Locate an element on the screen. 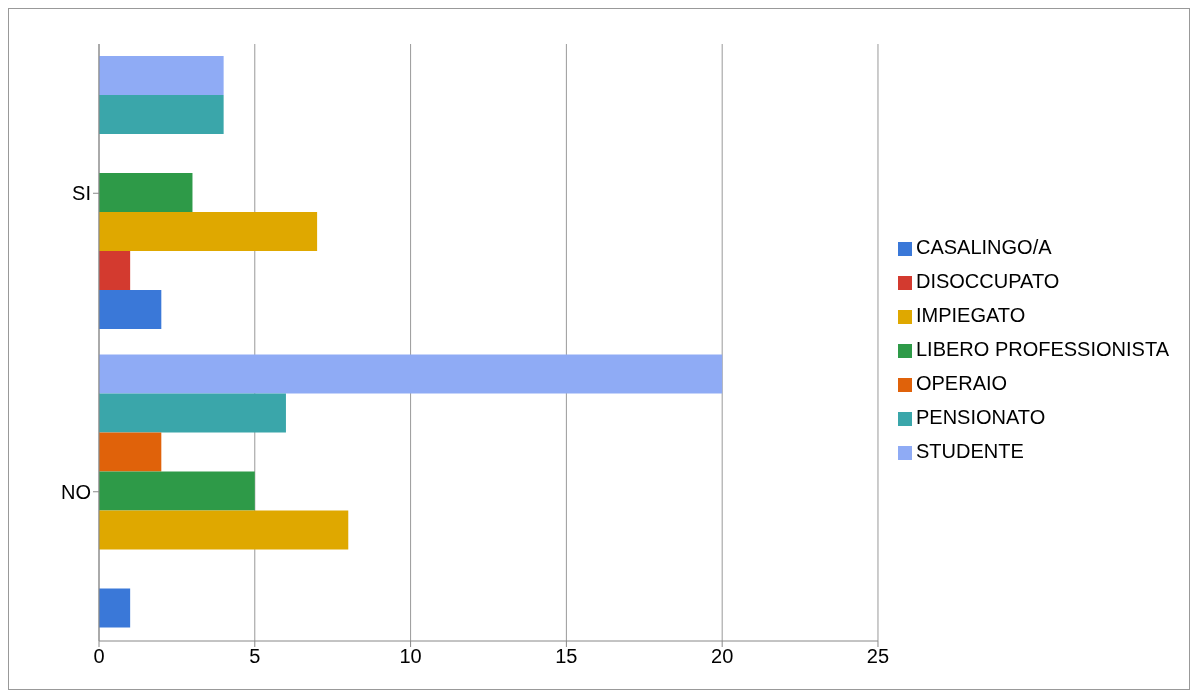 This screenshot has height=697, width=1198. legend-label: DISOCCUPATO is located at coordinates (987, 281).